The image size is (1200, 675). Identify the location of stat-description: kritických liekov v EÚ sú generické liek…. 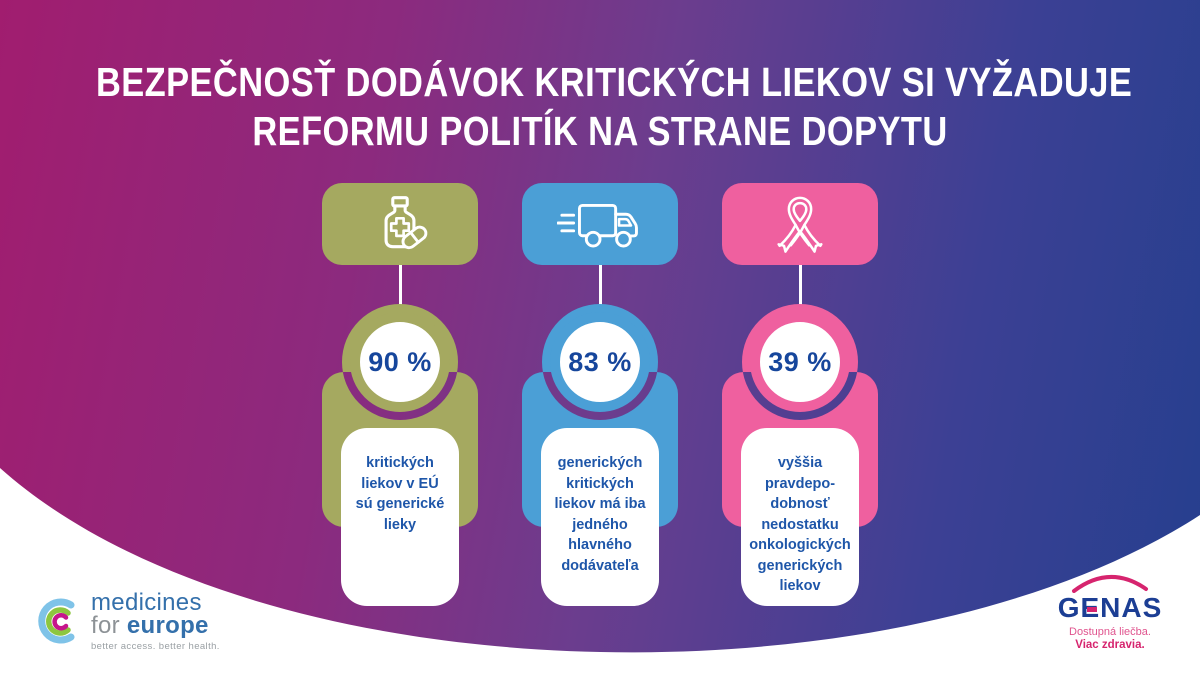
(400, 494).